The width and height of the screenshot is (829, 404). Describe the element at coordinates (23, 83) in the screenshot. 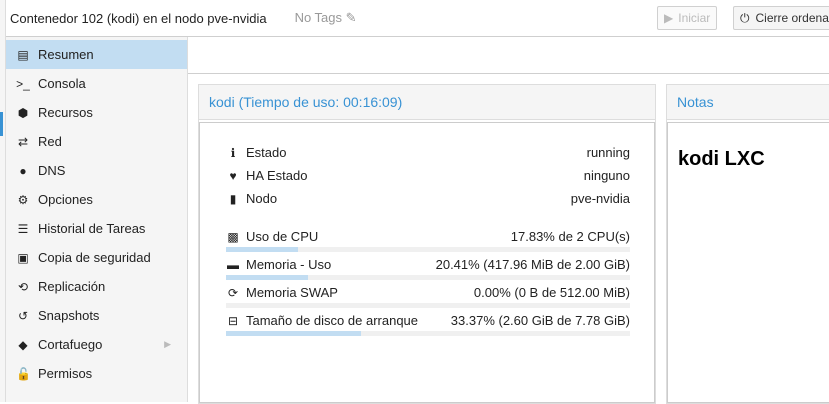

I see `terminal-icon: >_` at that location.